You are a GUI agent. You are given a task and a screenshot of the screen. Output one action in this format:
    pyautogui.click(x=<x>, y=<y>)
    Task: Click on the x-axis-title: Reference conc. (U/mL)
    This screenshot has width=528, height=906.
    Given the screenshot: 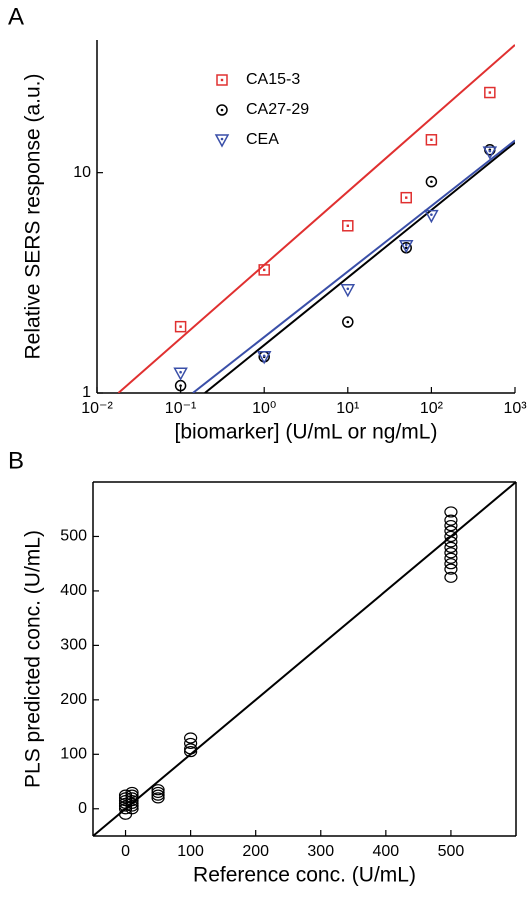 What is the action you would take?
    pyautogui.click(x=304, y=875)
    